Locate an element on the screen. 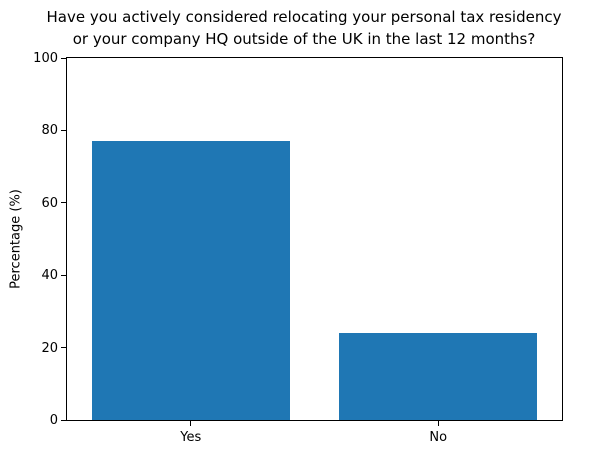  x-tick-label-yes: Yes is located at coordinates (191, 437).